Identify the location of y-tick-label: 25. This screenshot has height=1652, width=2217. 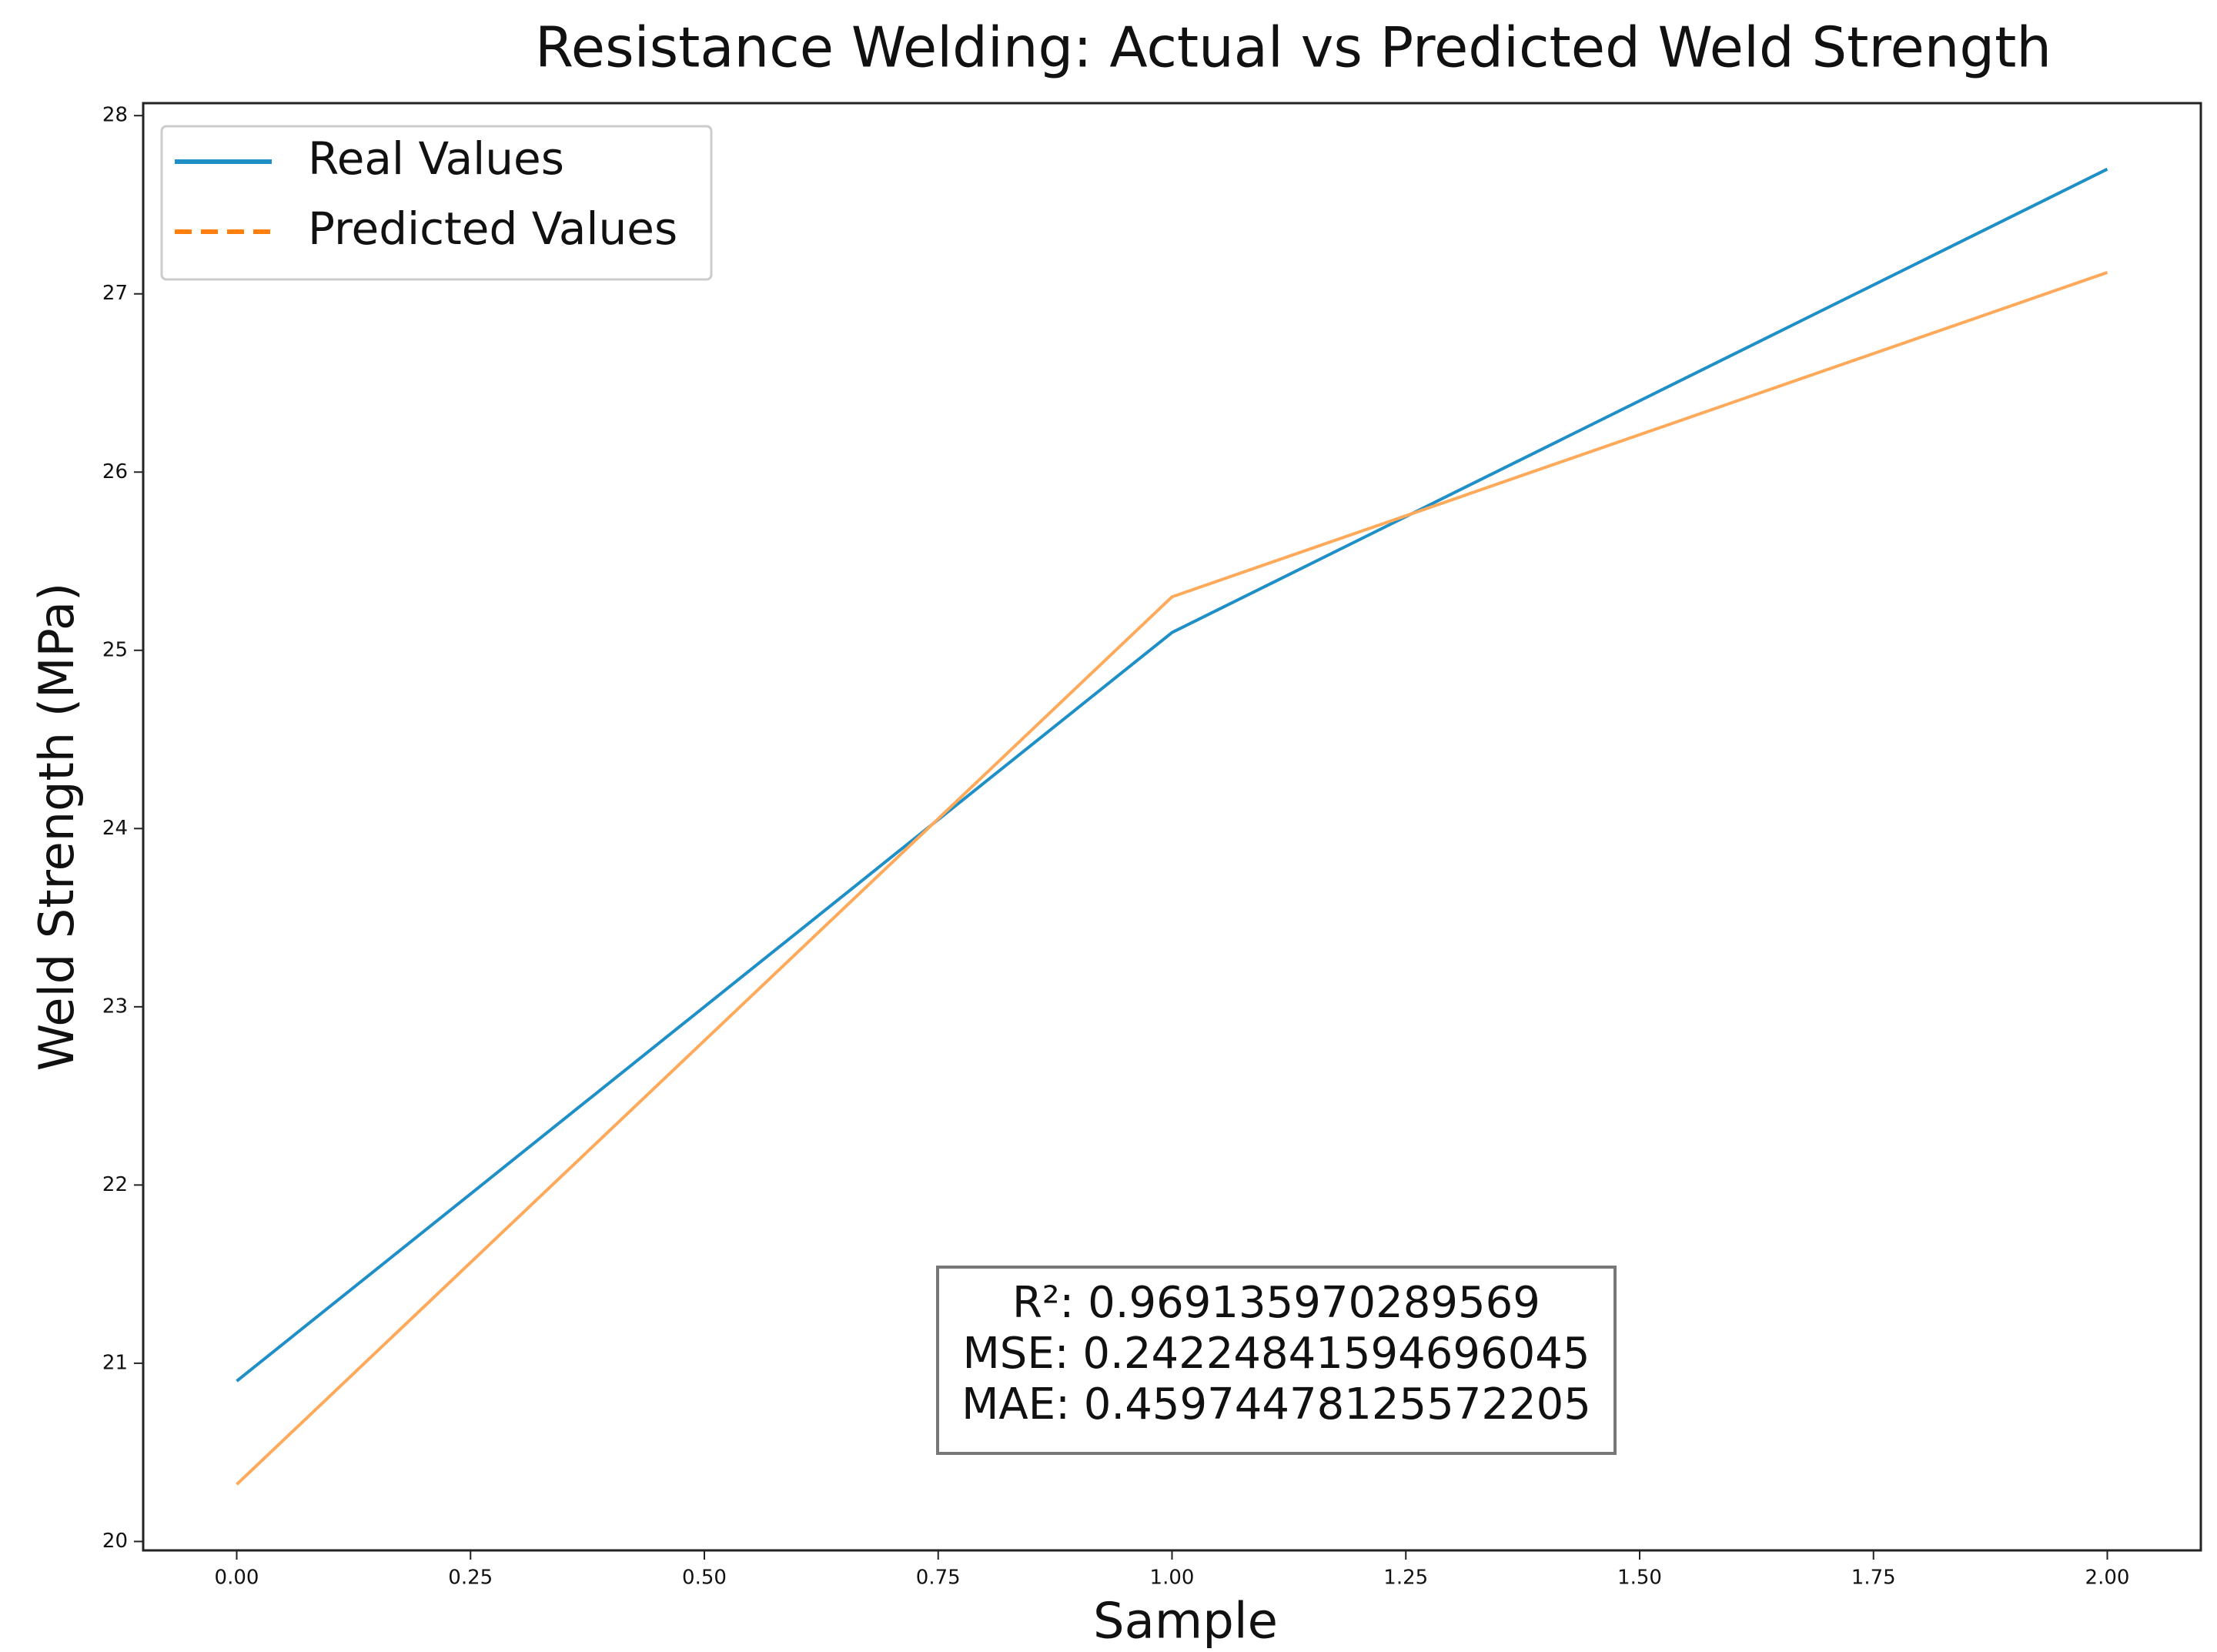
(115, 649).